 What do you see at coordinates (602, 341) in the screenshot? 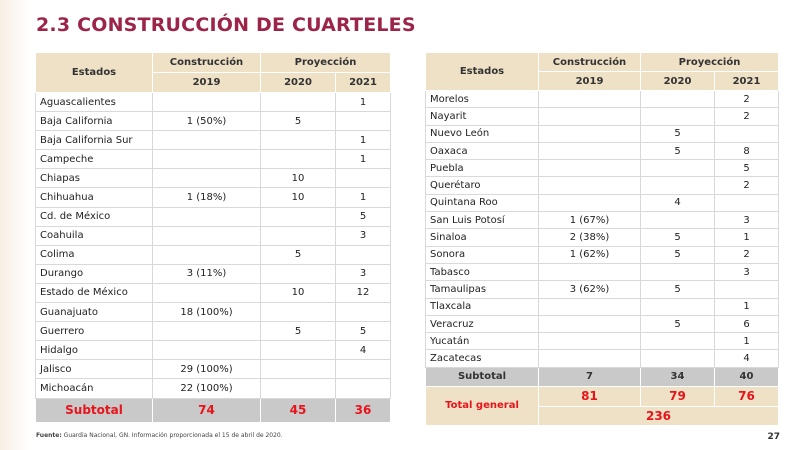
I see `table-row: Yucatán 1` at bounding box center [602, 341].